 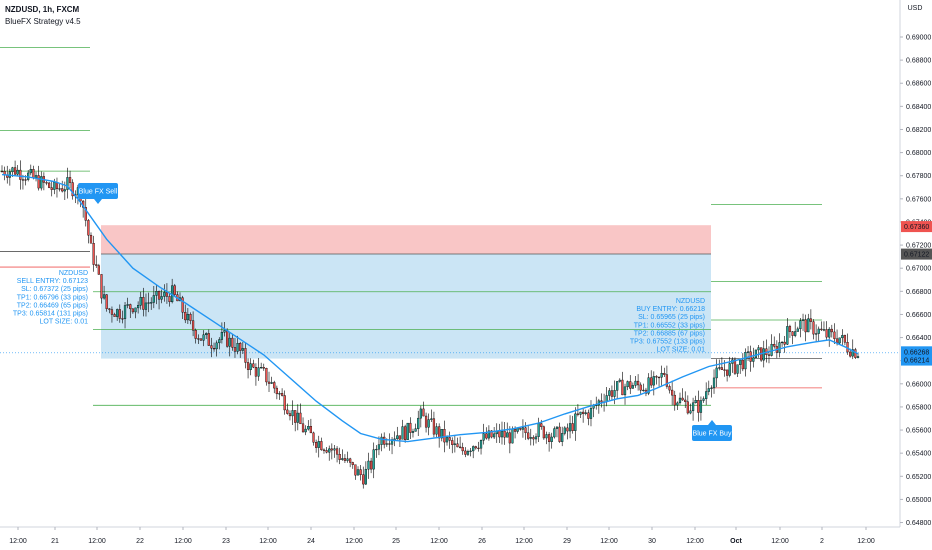 What do you see at coordinates (916, 360) in the screenshot?
I see `price-tag-bg` at bounding box center [916, 360].